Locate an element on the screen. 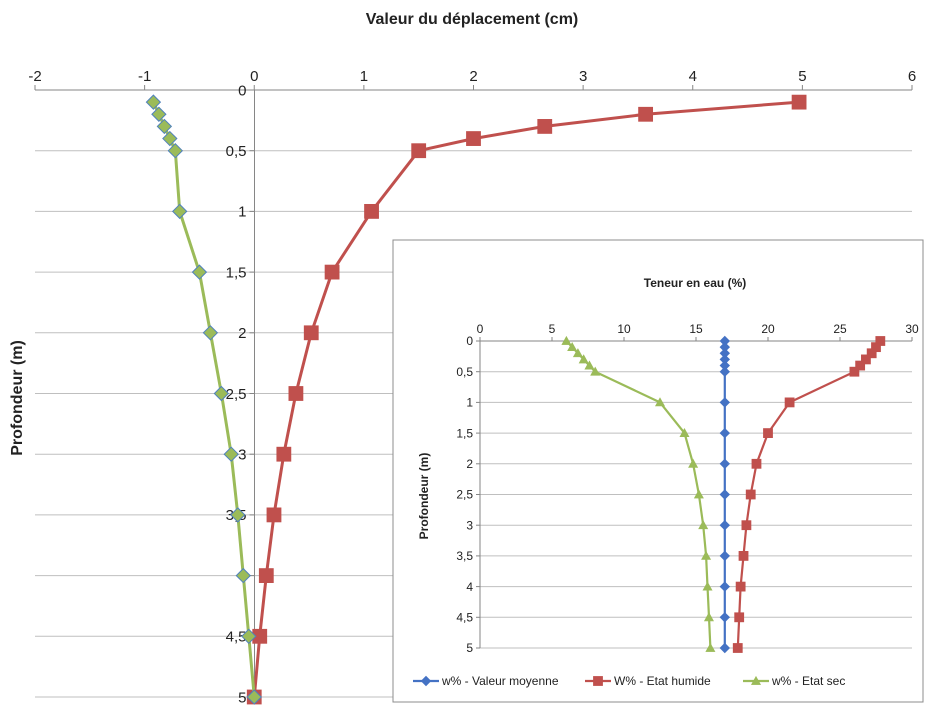 The image size is (933, 709). main-y-tick-label: 2,5 is located at coordinates (236, 394).